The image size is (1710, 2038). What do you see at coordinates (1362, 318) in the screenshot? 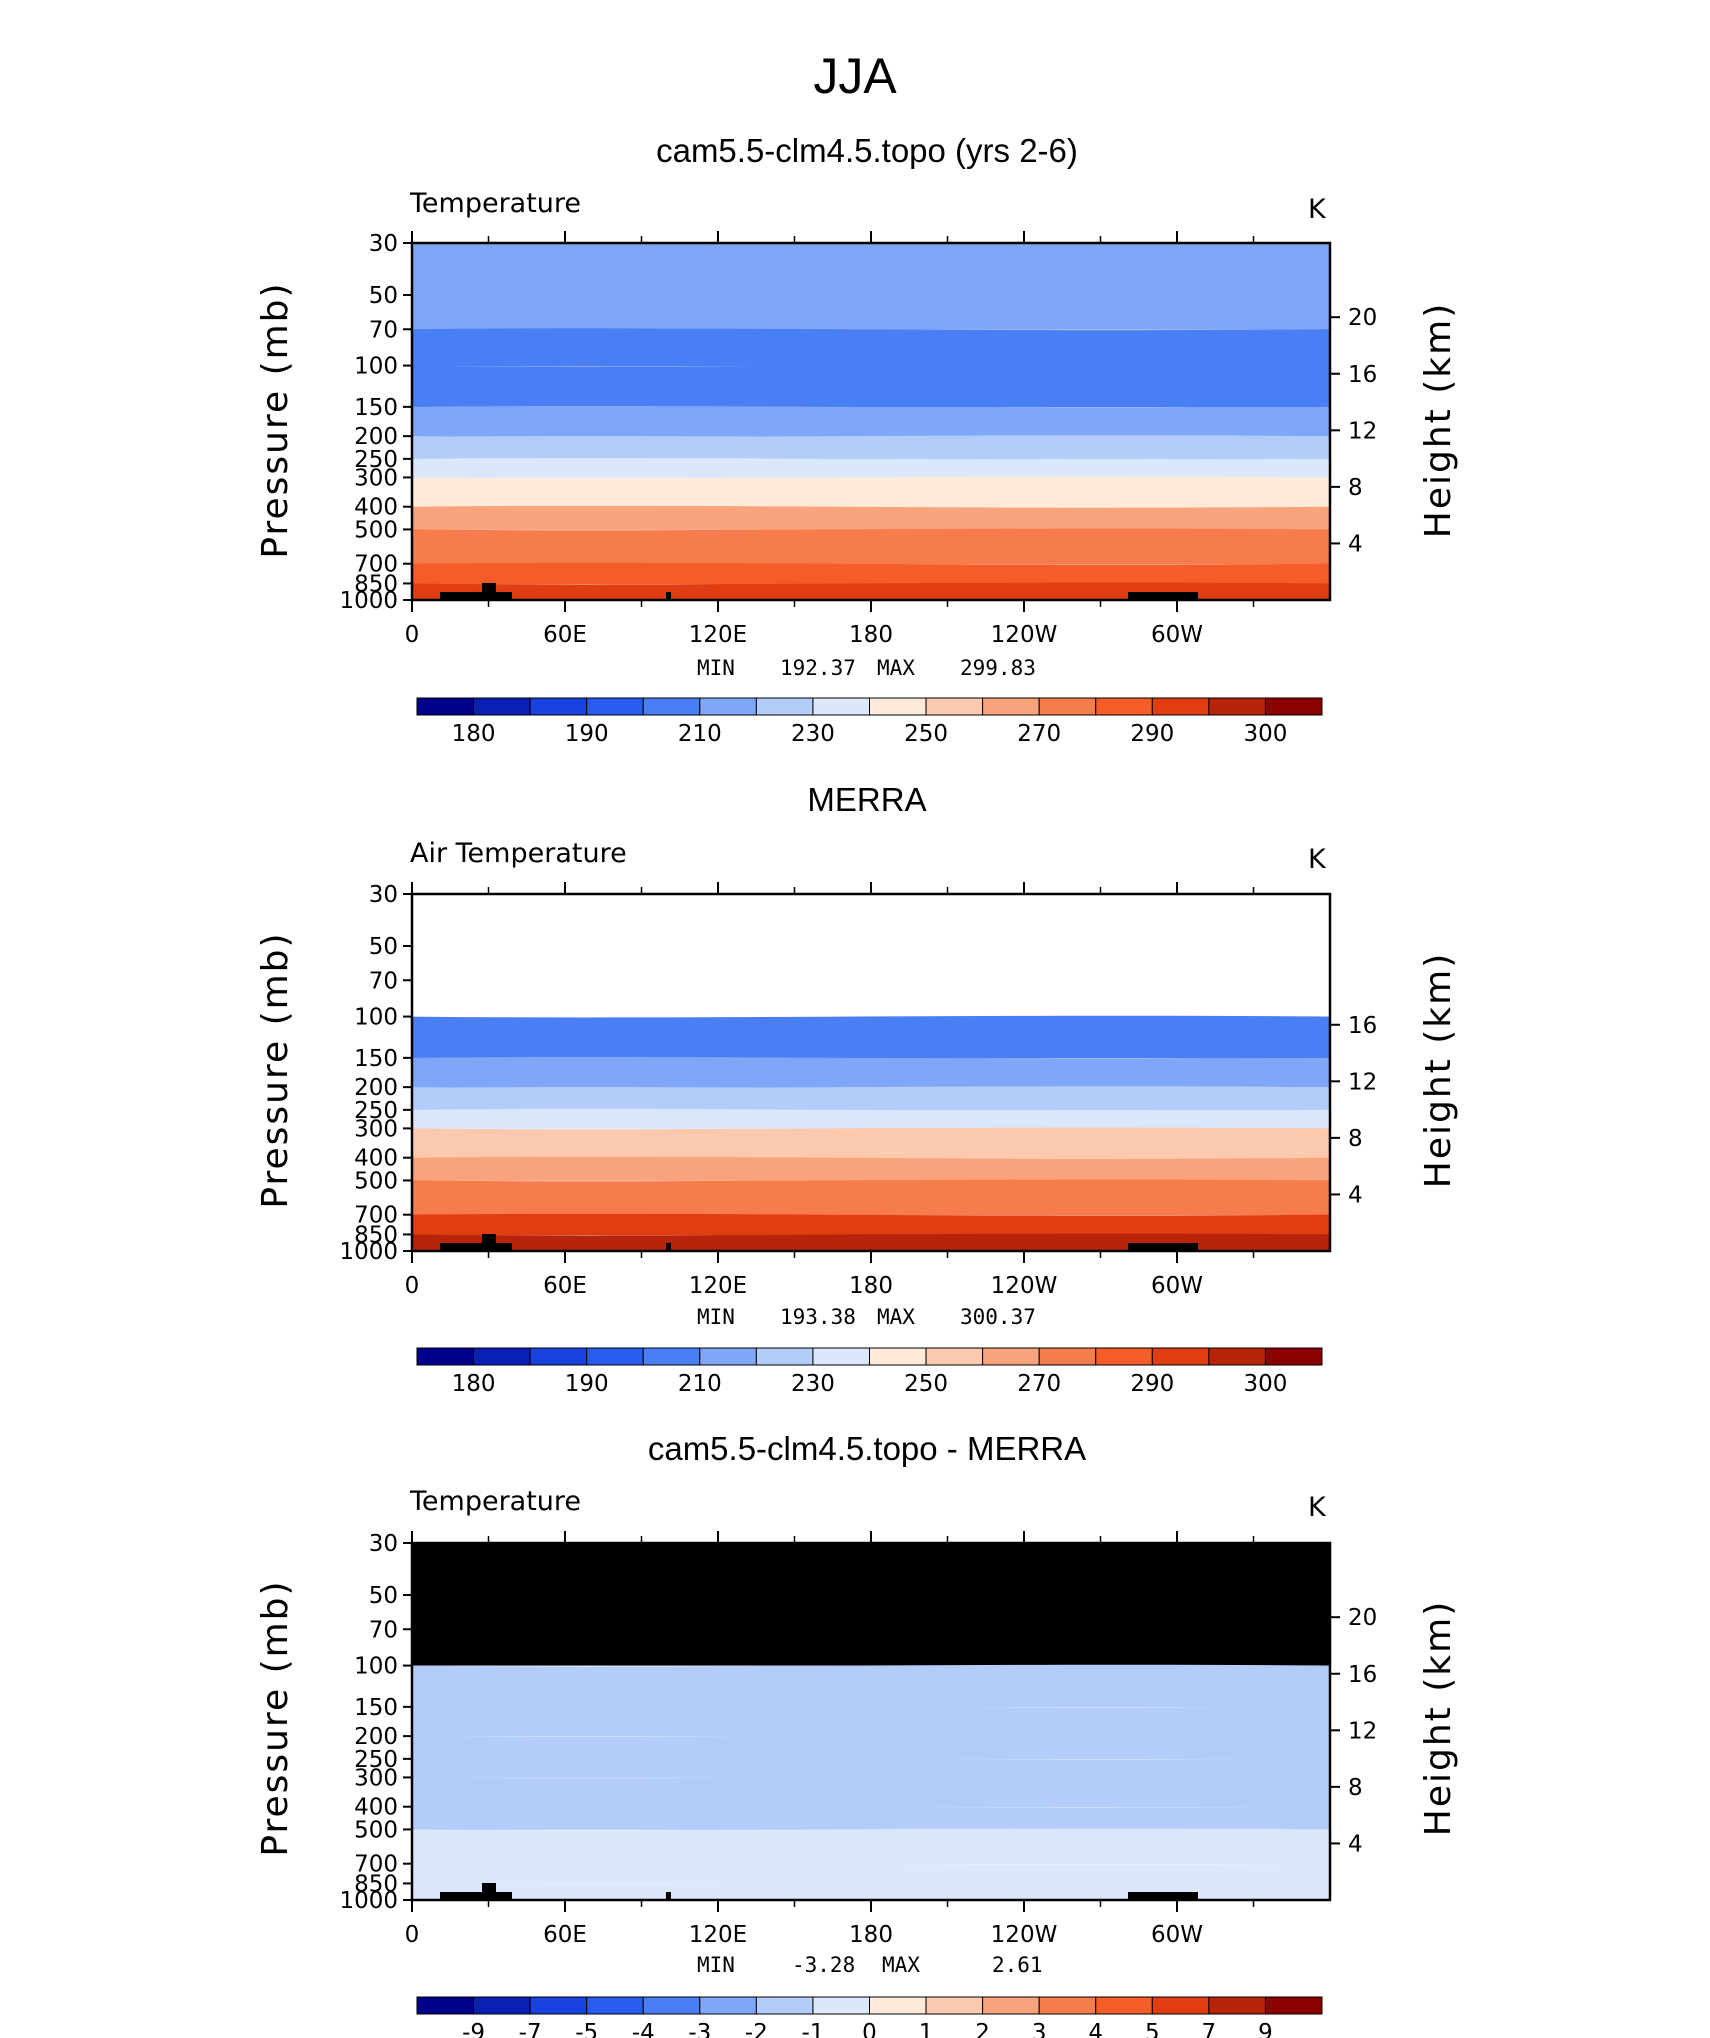
I see `y2tick-label: 20` at bounding box center [1362, 318].